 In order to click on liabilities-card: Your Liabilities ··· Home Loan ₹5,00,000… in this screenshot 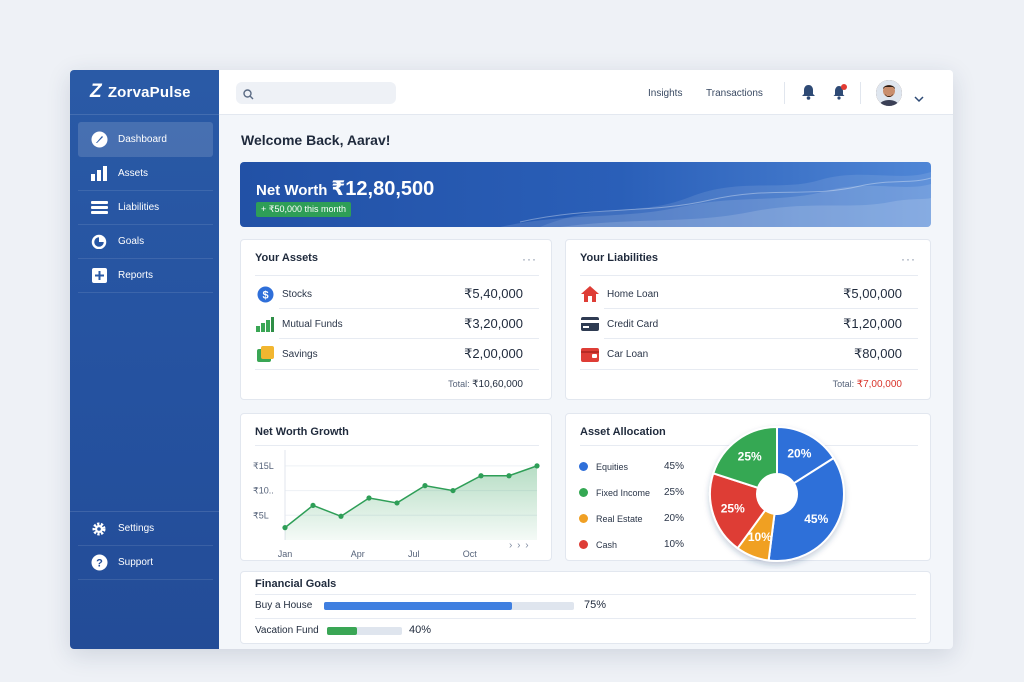, I will do `click(748, 319)`.